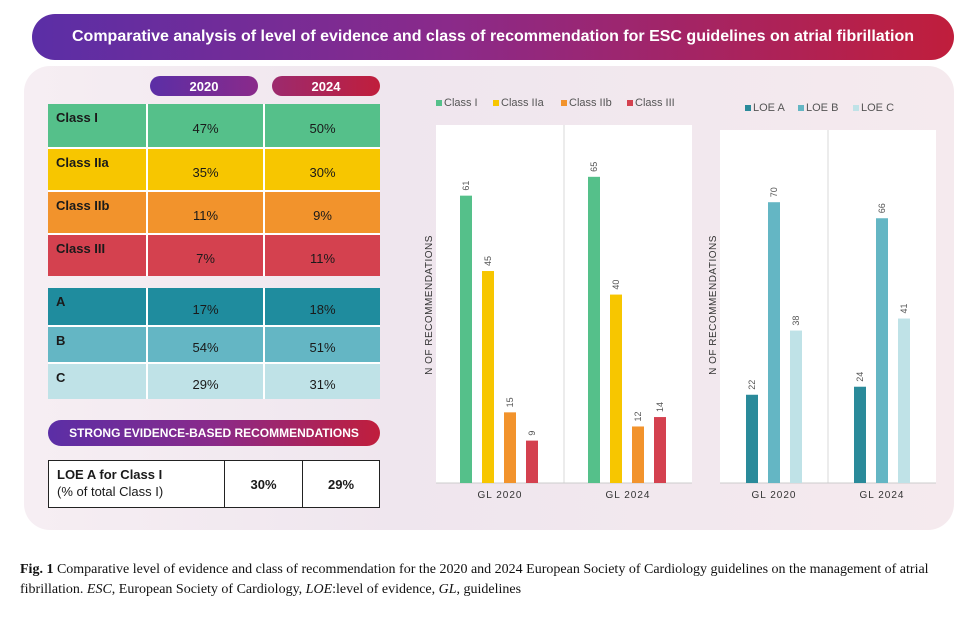  I want to click on data-label: 61, so click(466, 186).